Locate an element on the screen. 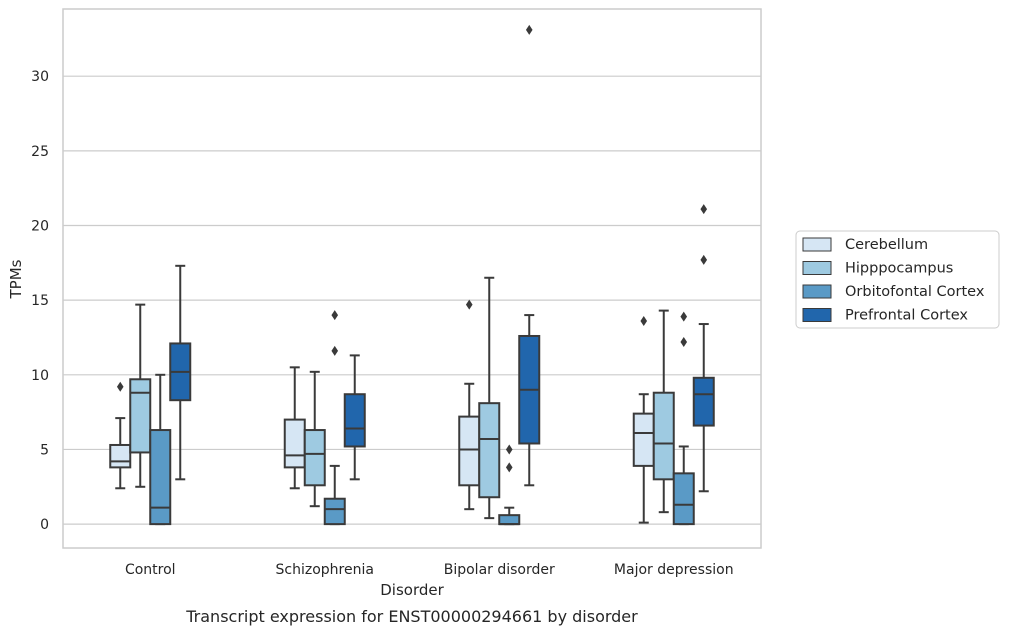  legend-frame is located at coordinates (897, 279).